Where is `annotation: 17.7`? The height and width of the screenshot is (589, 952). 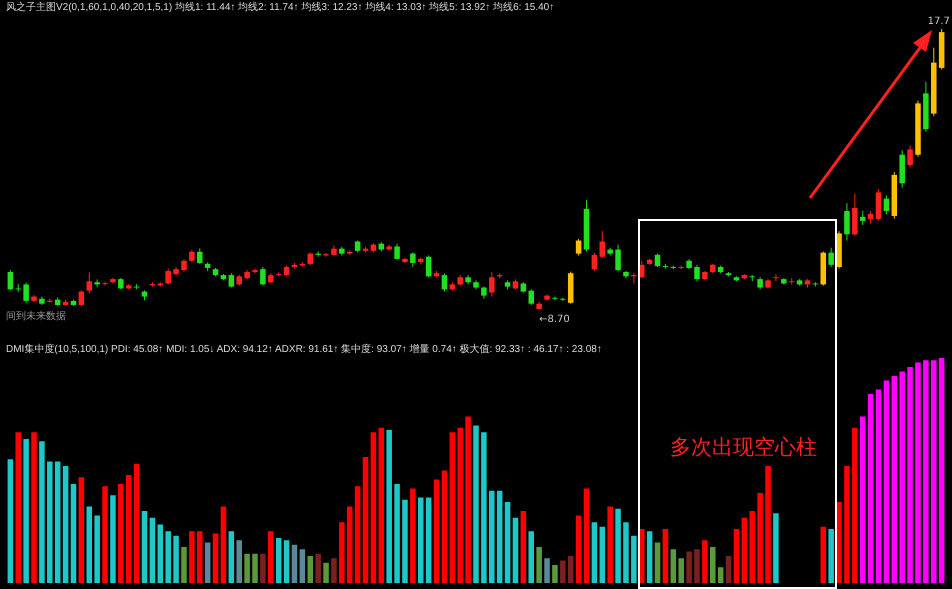 annotation: 17.7 is located at coordinates (939, 21).